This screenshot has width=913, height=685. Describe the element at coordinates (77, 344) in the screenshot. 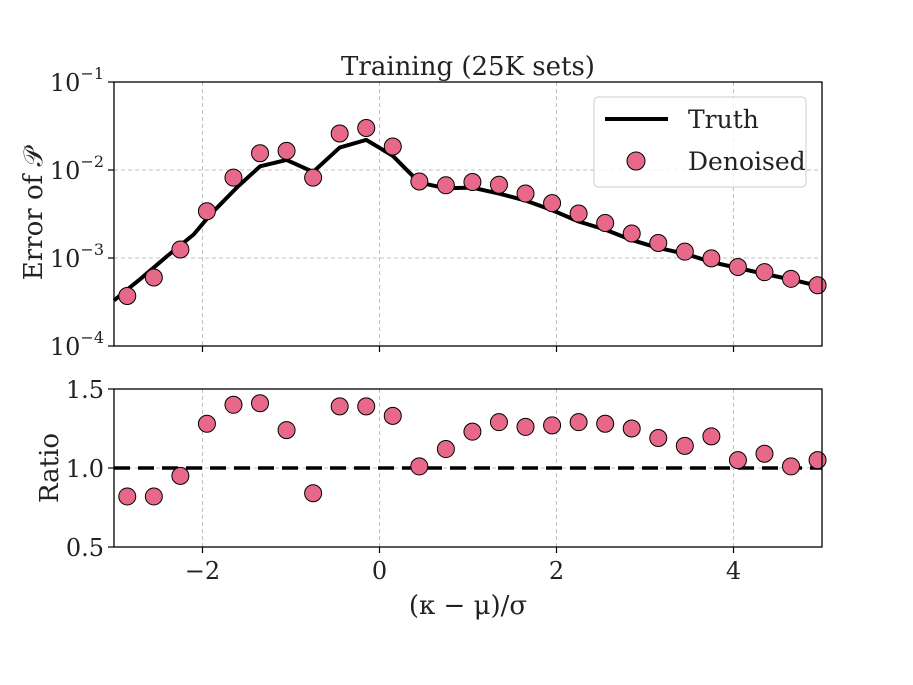

I see `y-tick-label: 10⁻⁴` at that location.